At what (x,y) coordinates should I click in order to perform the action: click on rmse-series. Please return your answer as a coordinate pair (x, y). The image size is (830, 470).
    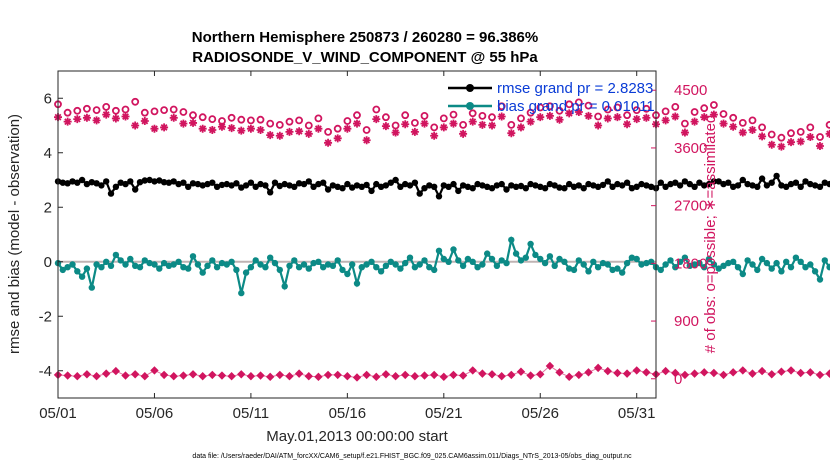
    Looking at the image, I should click on (442, 186).